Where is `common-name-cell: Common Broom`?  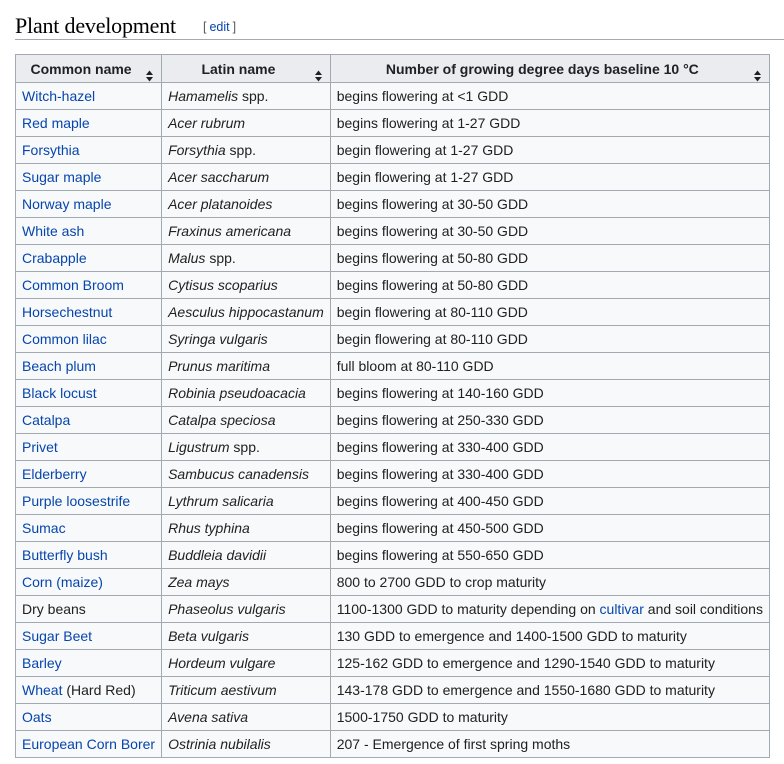
common-name-cell: Common Broom is located at coordinates (88, 285).